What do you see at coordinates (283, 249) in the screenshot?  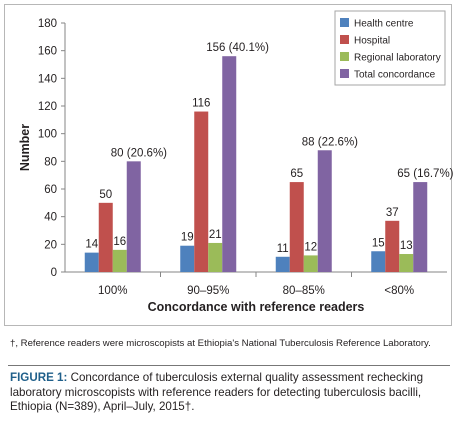 I see `data-label: 11` at bounding box center [283, 249].